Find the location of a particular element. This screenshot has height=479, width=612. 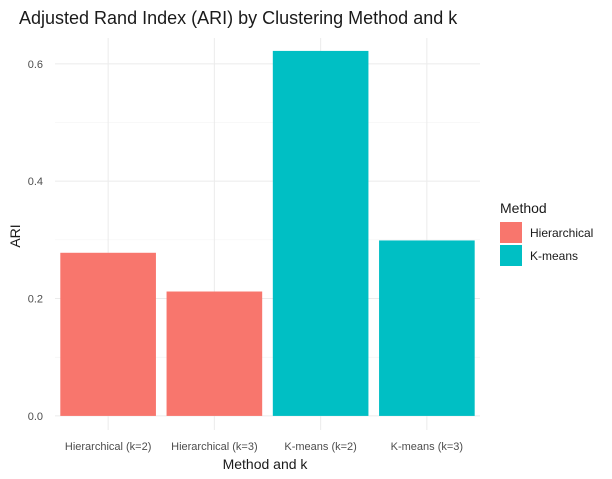

x-tick-label: K-means (k=3) is located at coordinates (427, 447).